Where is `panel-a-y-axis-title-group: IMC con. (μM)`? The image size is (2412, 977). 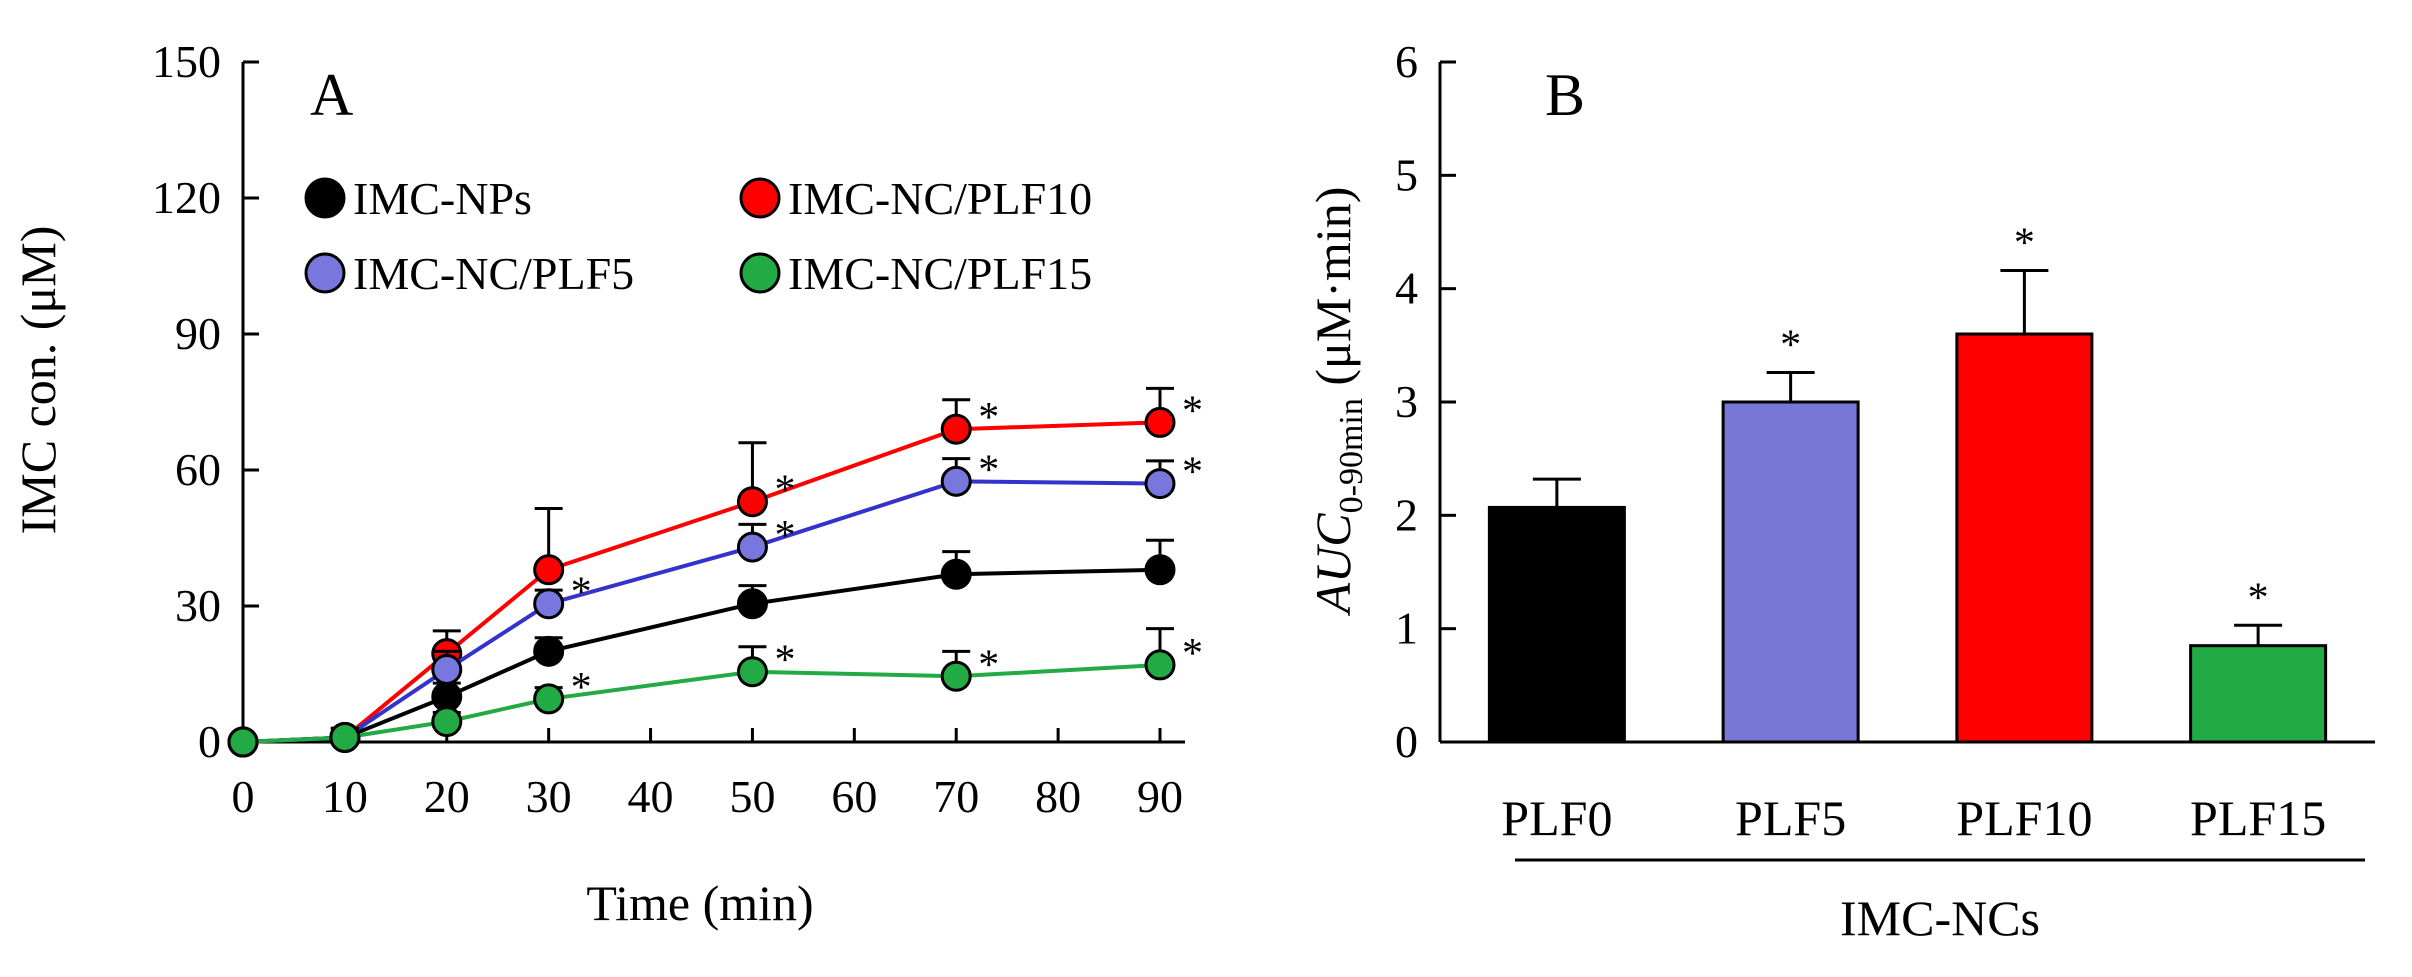 panel-a-y-axis-title-group: IMC con. (μM) is located at coordinates (38, 380).